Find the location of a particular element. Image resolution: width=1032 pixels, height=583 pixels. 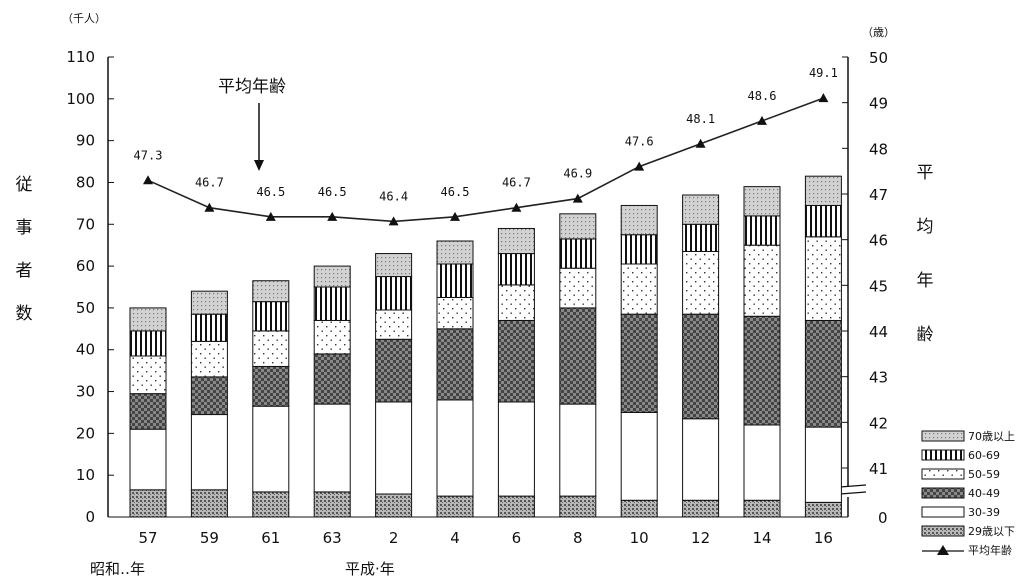

legend-label: 29歳以下 is located at coordinates (991, 531).